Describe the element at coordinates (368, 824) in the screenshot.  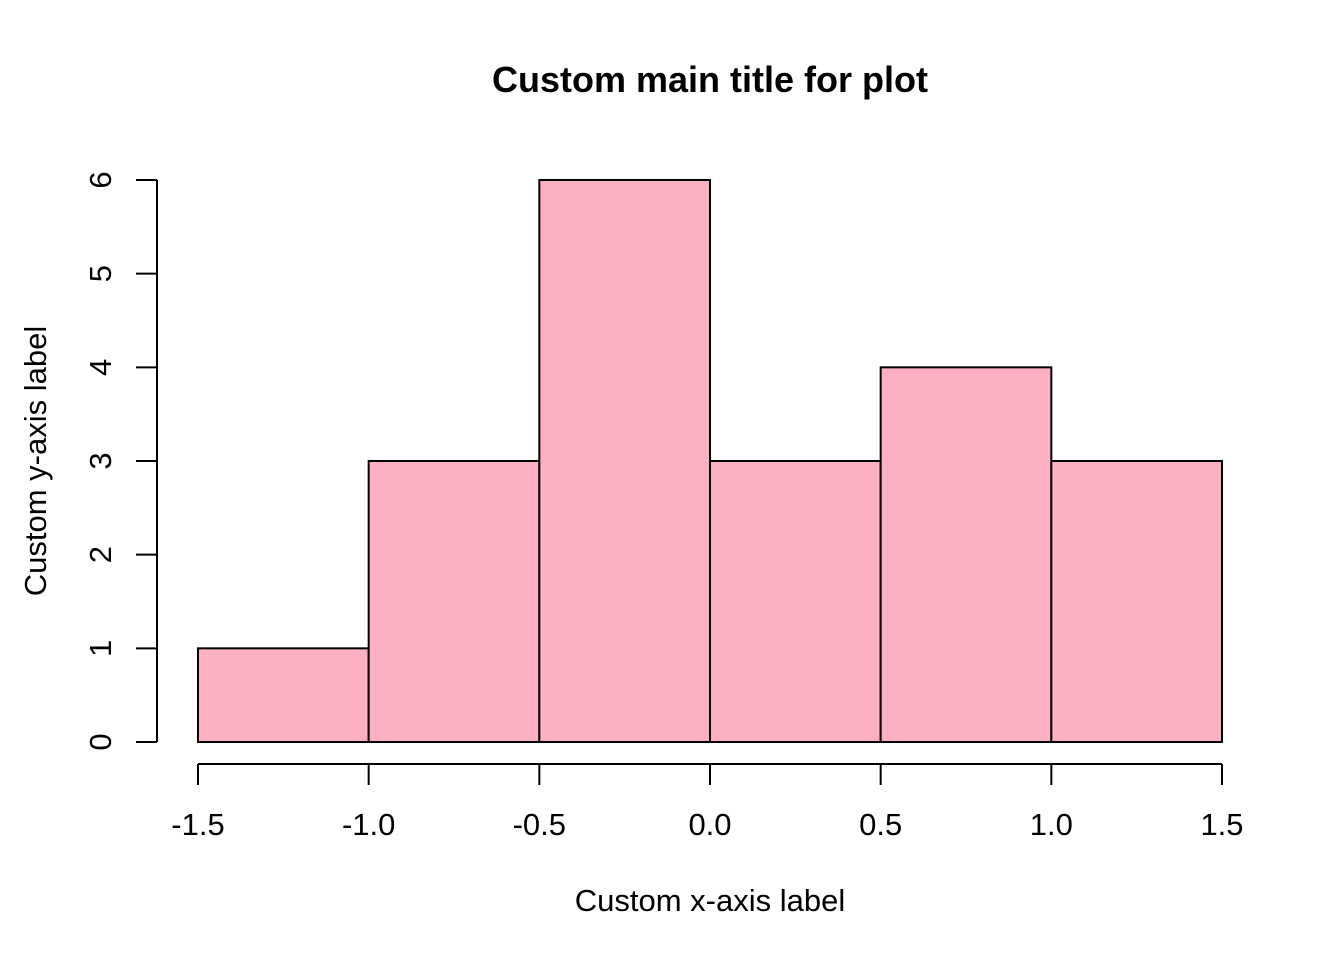
I see `x-tick-label: -1.0` at that location.